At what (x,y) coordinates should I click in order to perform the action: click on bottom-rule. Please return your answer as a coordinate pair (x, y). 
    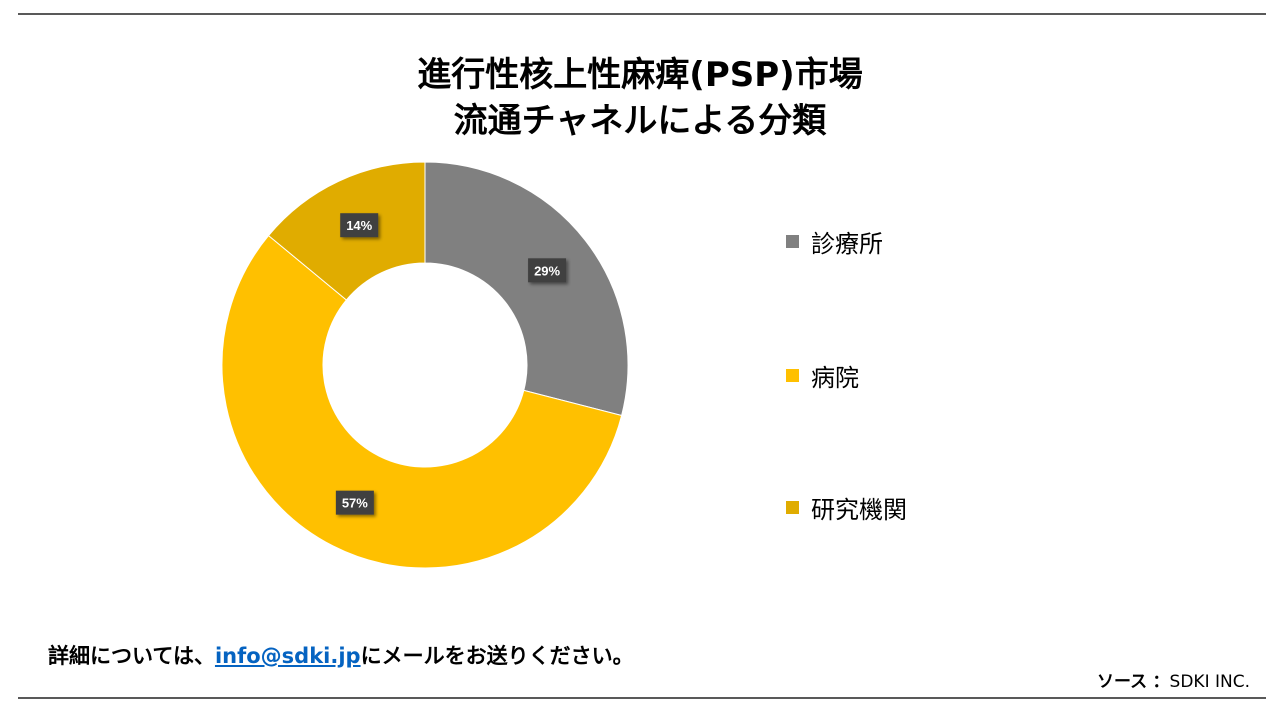
    Looking at the image, I should click on (642, 698).